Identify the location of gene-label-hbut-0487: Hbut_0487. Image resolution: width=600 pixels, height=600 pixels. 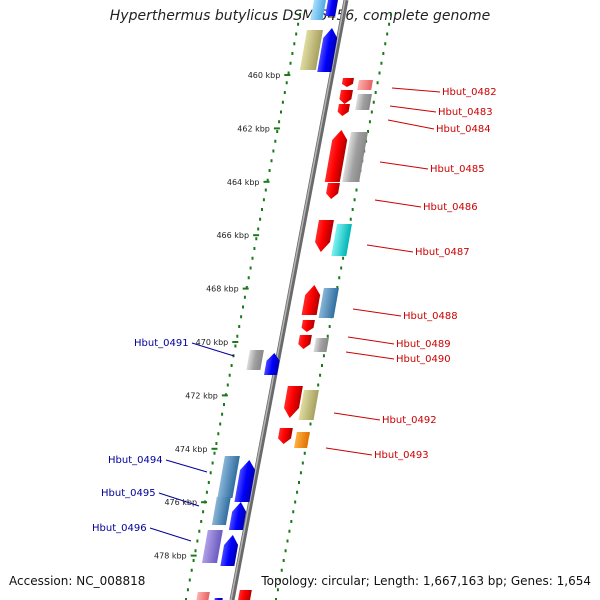
(442, 252).